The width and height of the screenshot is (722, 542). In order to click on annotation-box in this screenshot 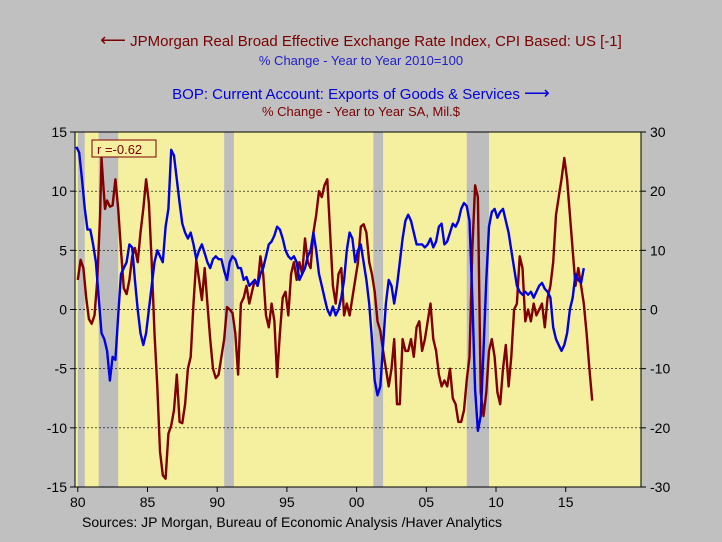, I will do `click(124, 148)`.